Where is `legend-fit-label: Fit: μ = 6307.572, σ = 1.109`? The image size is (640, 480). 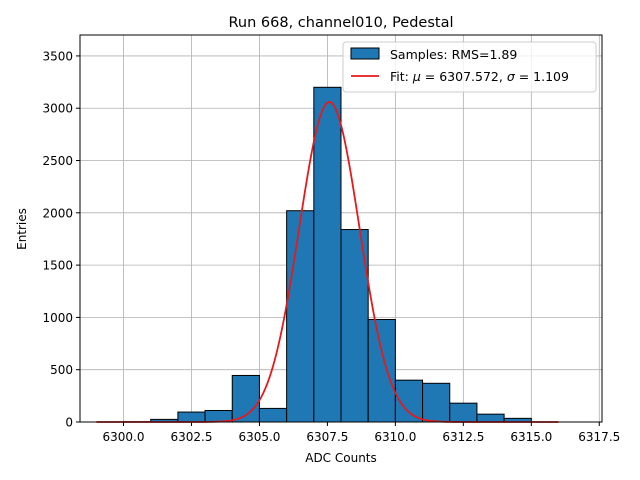 legend-fit-label: Fit: μ = 6307.572, σ = 1.109 is located at coordinates (479, 76).